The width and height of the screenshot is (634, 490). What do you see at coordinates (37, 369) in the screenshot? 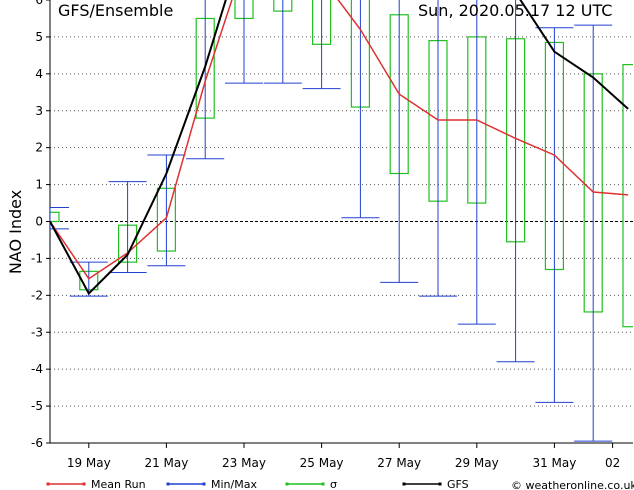
I see `y-tick-label: -4` at bounding box center [37, 369].